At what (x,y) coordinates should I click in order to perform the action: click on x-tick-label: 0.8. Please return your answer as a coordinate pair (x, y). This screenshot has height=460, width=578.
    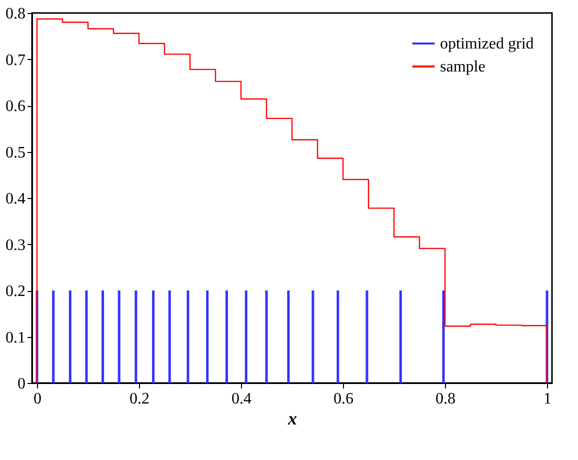
    Looking at the image, I should click on (446, 399).